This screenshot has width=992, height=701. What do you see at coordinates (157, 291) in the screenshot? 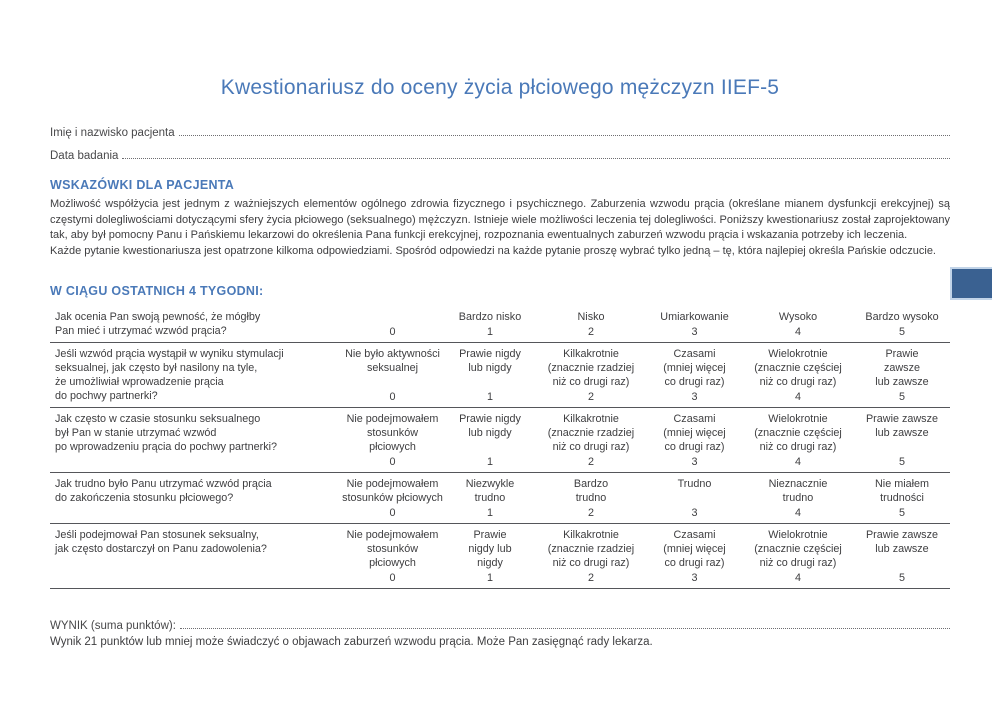
I see `section-heading-period: W CIĄGU OSTATNICH 4 TYGODNI:` at bounding box center [157, 291].